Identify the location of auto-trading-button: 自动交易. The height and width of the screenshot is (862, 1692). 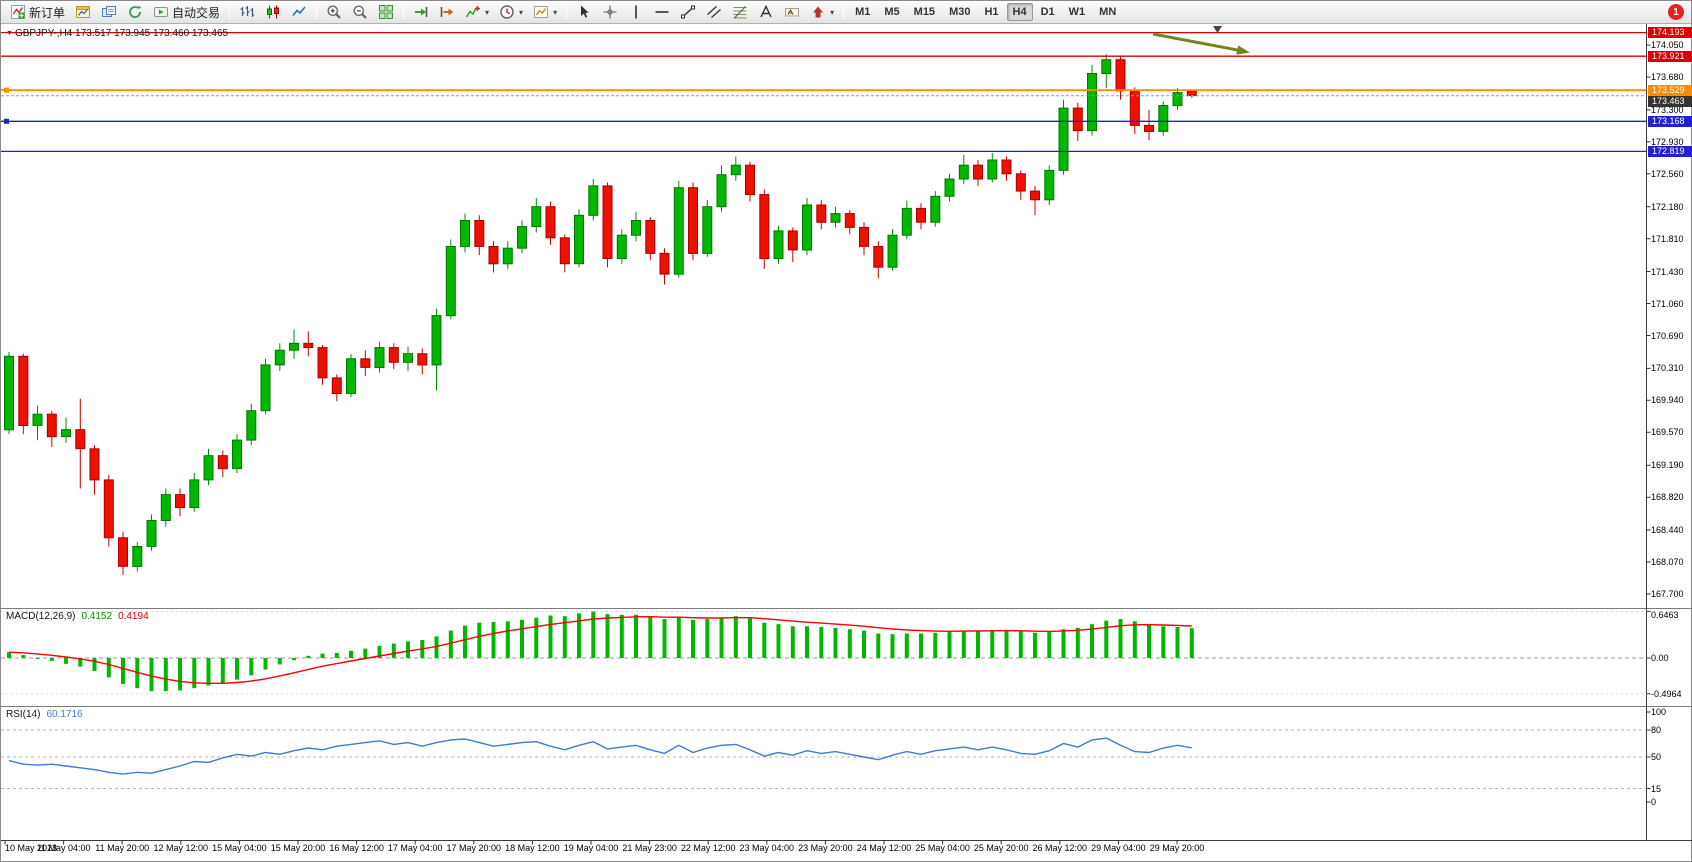
(186, 12).